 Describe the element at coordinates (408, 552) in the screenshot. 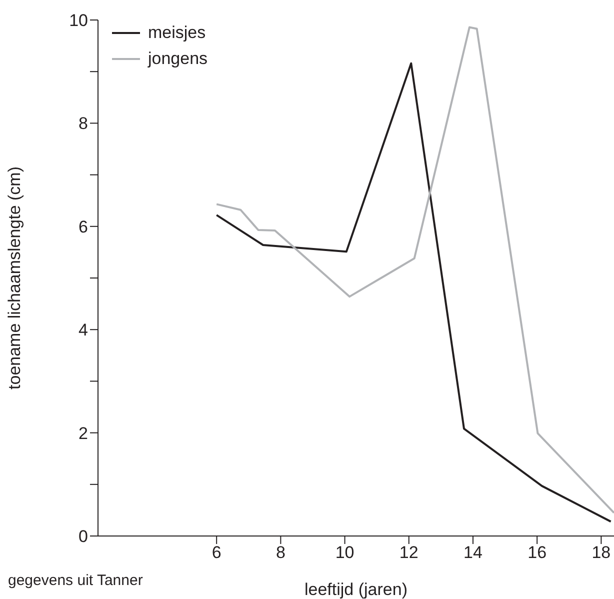

I see `x-tick-label: 12` at that location.